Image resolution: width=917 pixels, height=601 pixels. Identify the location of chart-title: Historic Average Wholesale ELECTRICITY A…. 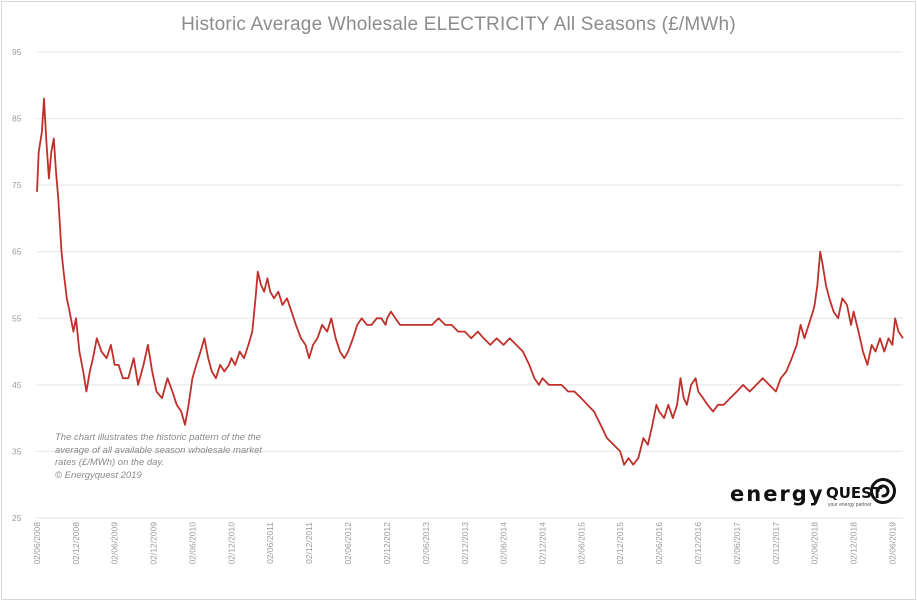
(458, 24).